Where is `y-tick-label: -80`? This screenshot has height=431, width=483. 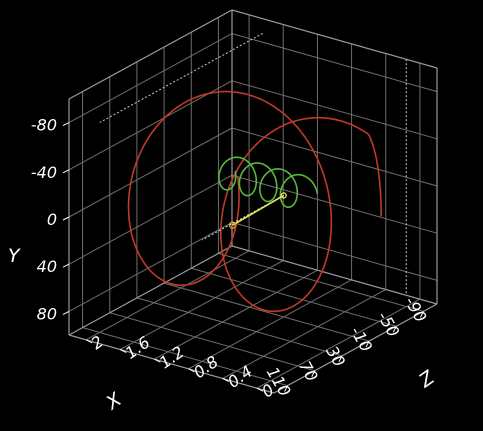
y-tick-label: -80 is located at coordinates (44, 125).